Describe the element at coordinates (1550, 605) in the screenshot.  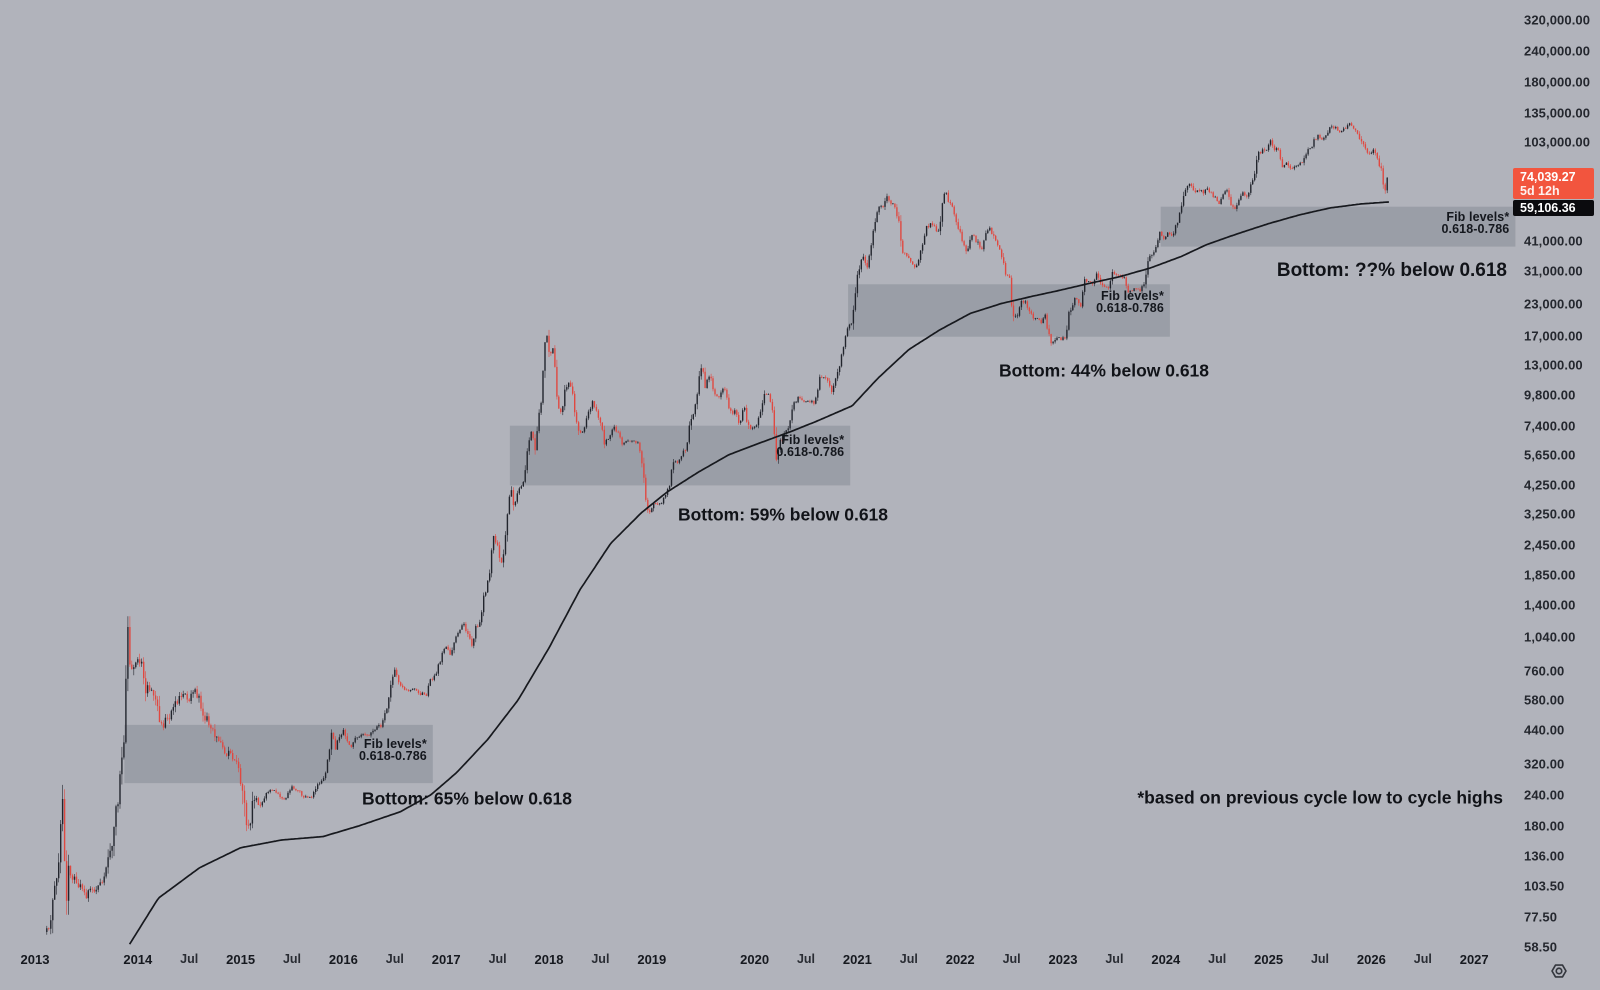
I see `price-tick-label: 1,400.00` at that location.